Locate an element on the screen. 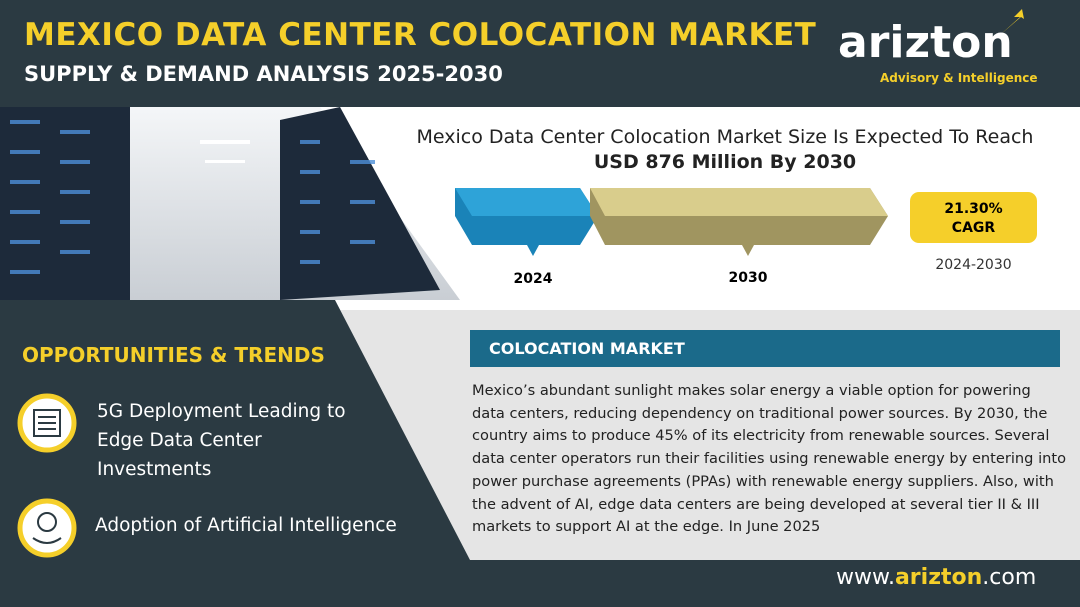 This screenshot has width=1080, height=607. cagr-label: CAGR is located at coordinates (973, 228).